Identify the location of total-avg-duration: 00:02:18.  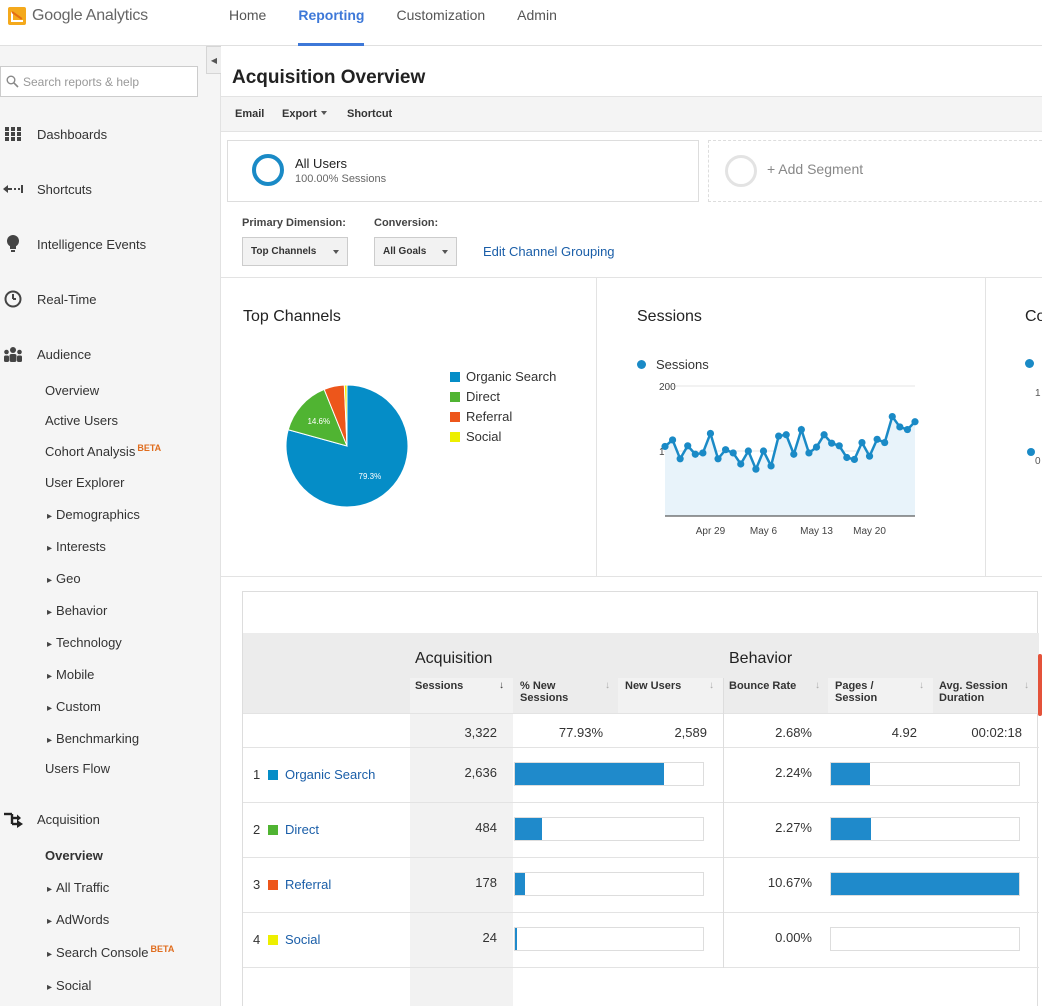
(996, 732).